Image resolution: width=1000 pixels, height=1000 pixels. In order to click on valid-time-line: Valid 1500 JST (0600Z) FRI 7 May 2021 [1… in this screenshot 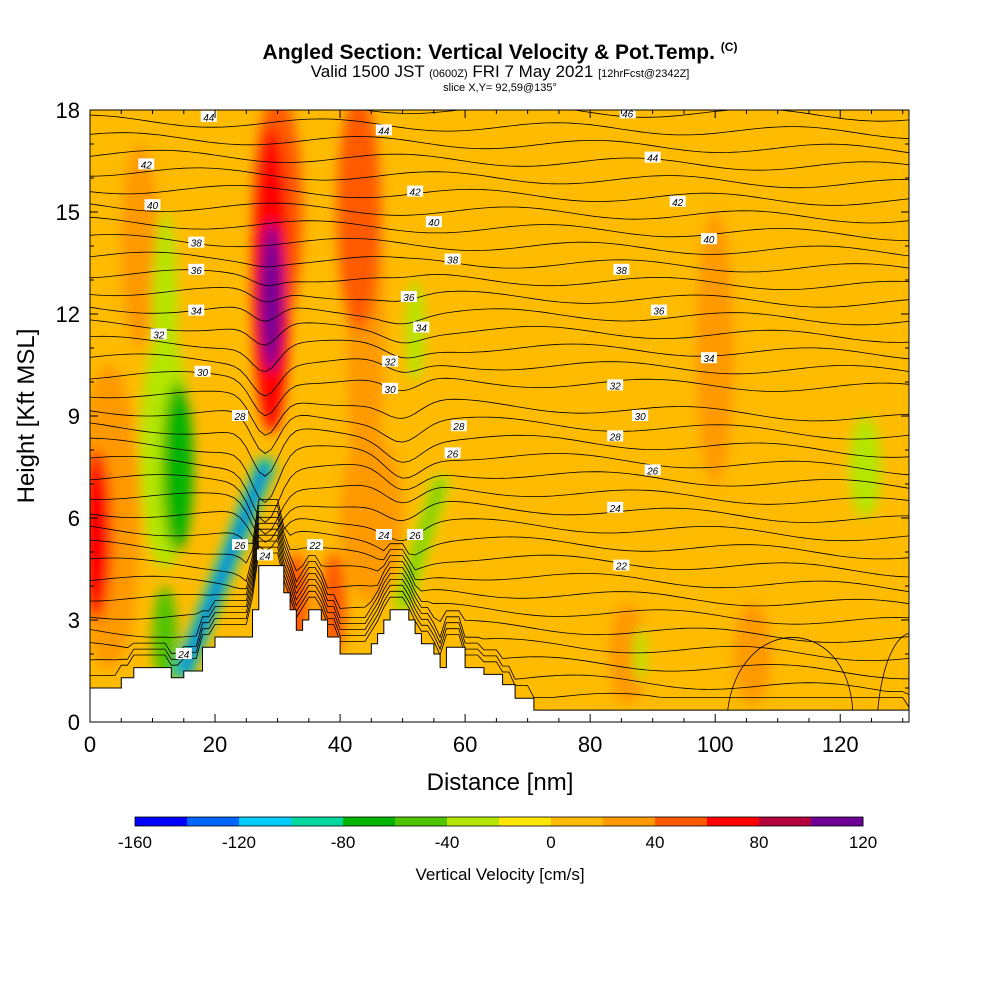, I will do `click(500, 71)`.